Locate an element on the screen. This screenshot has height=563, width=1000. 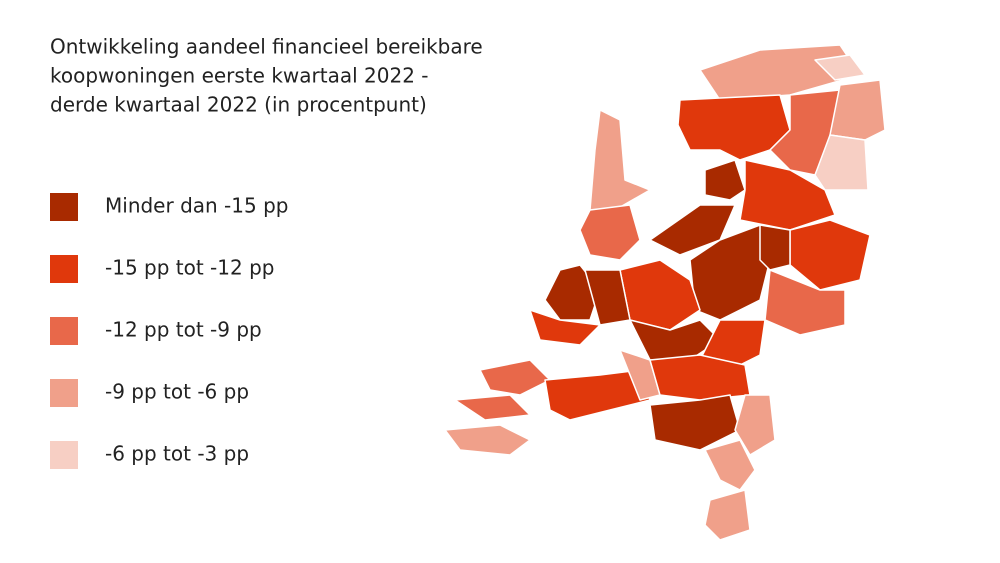
legend-label: Minder dan -15 pp is located at coordinates (196, 206).